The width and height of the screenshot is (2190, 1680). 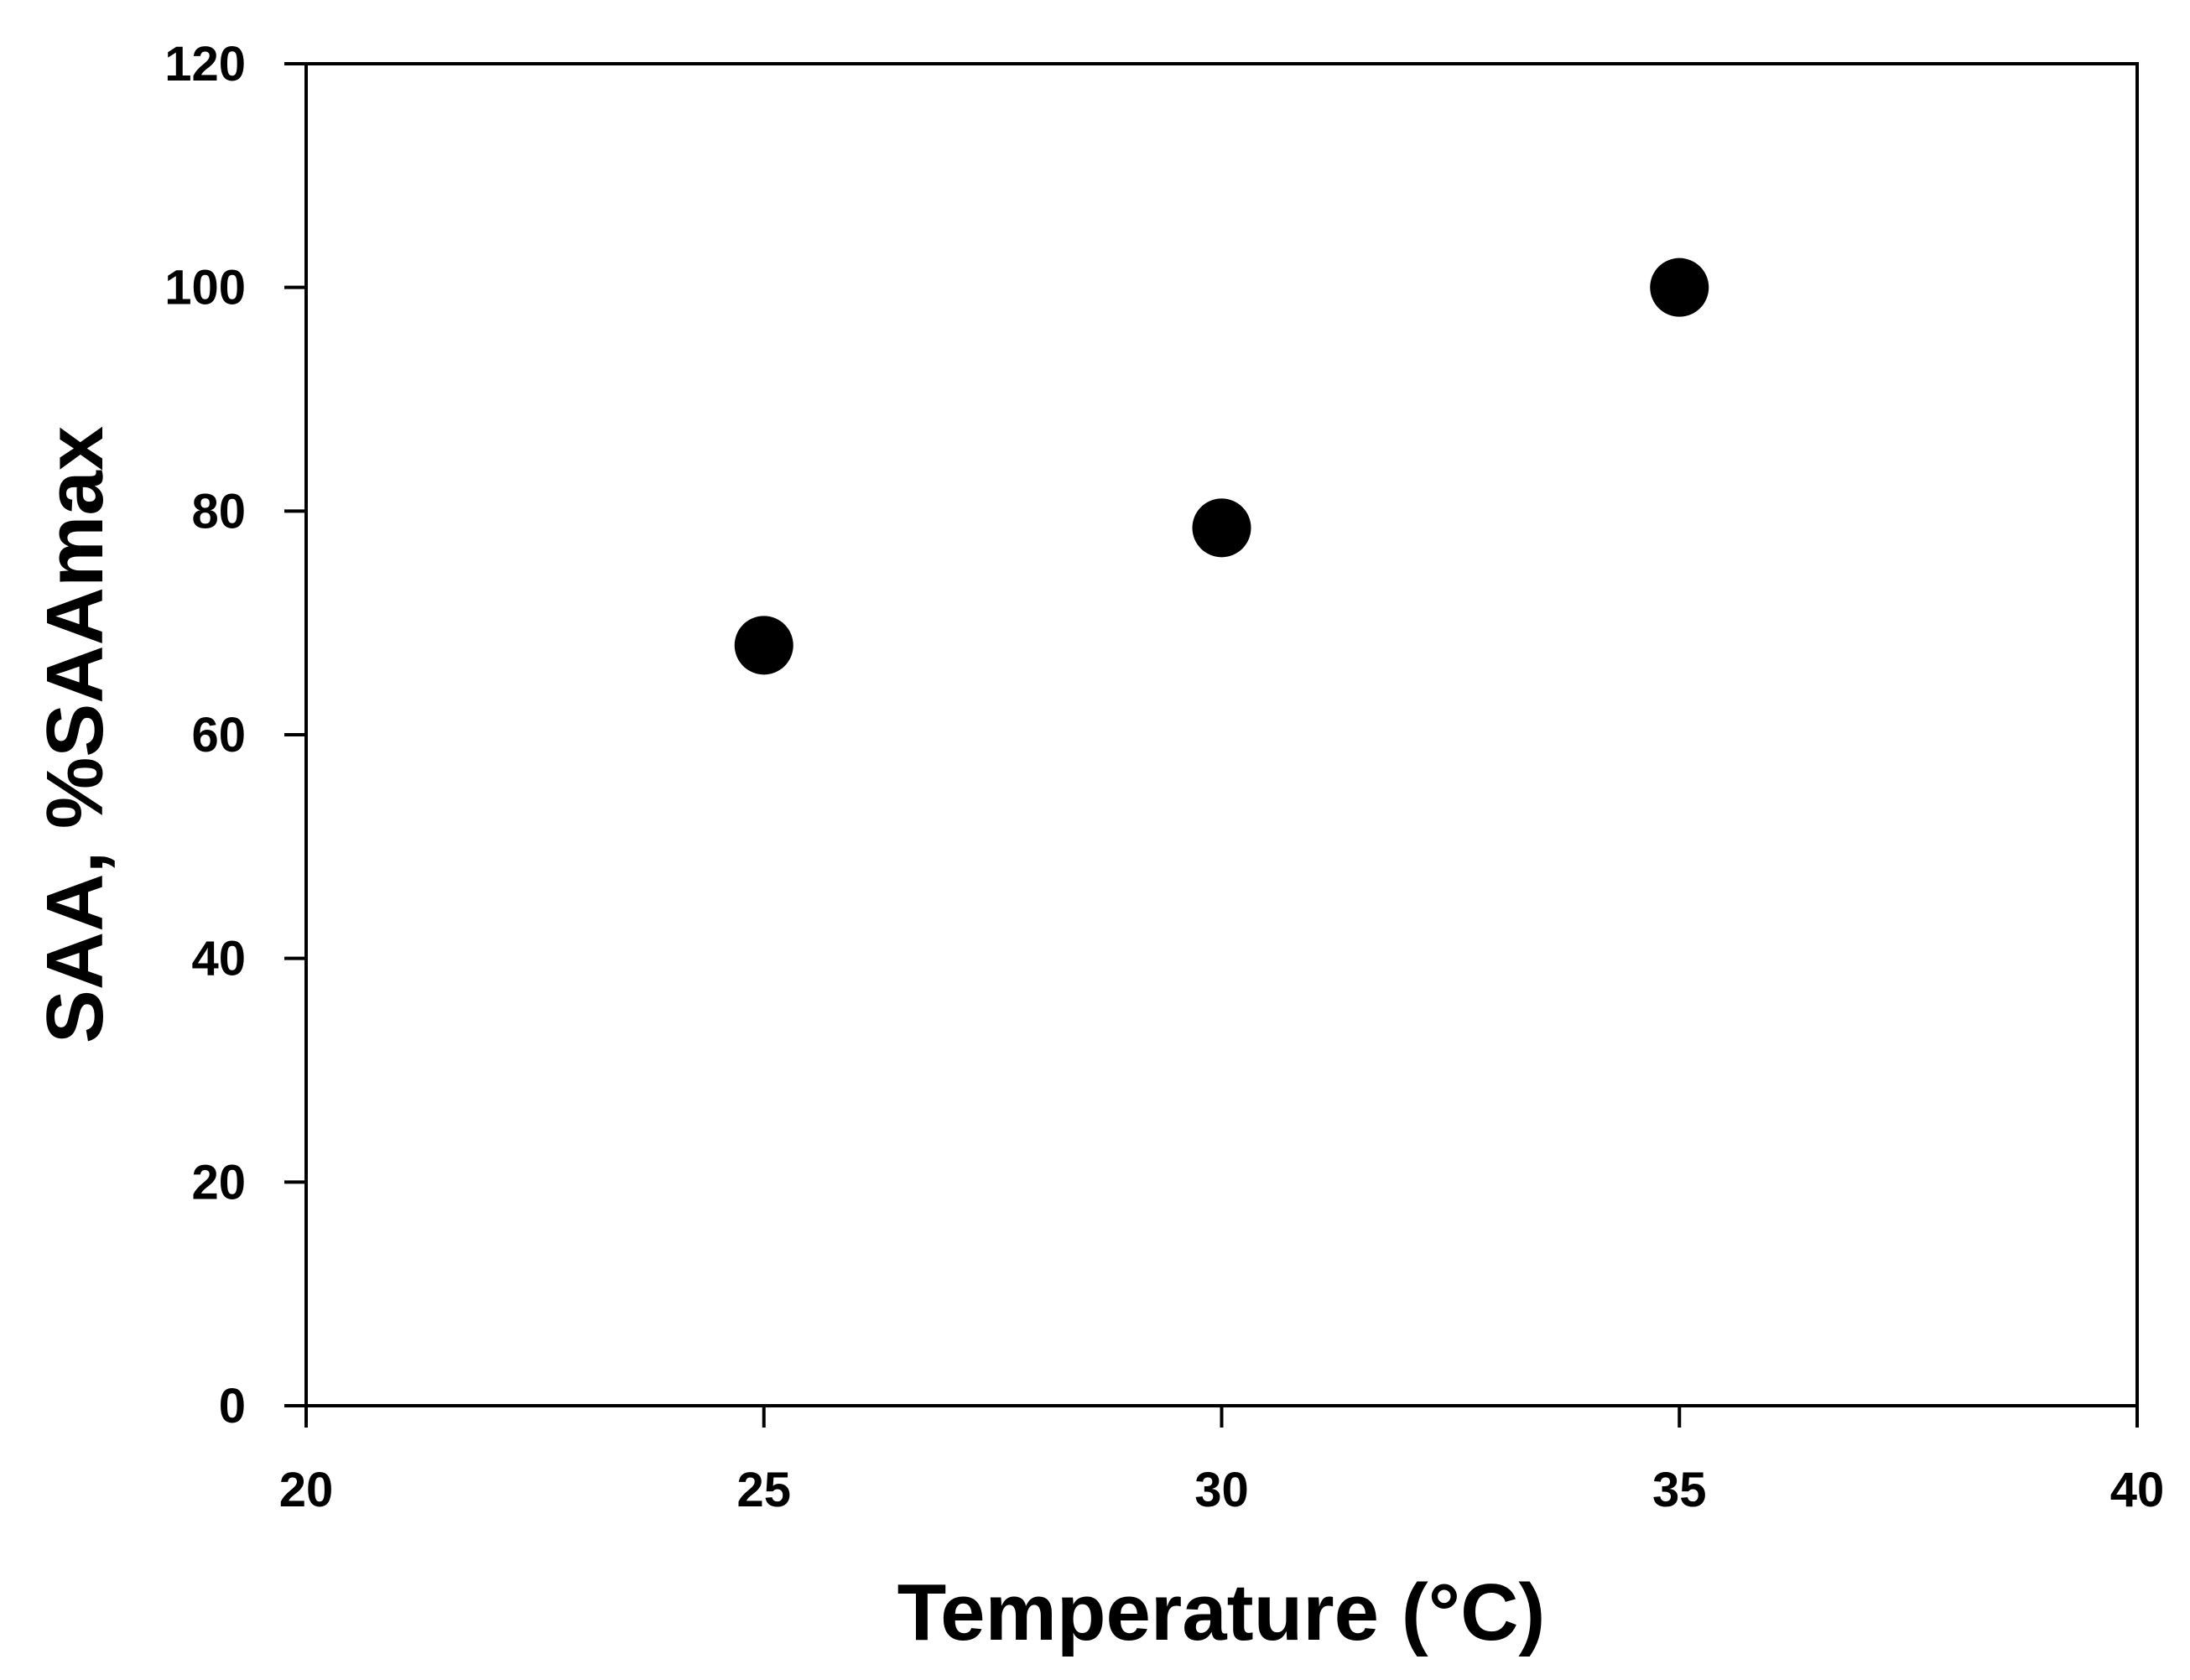 What do you see at coordinates (205, 64) in the screenshot?
I see `y-tick-label: 120` at bounding box center [205, 64].